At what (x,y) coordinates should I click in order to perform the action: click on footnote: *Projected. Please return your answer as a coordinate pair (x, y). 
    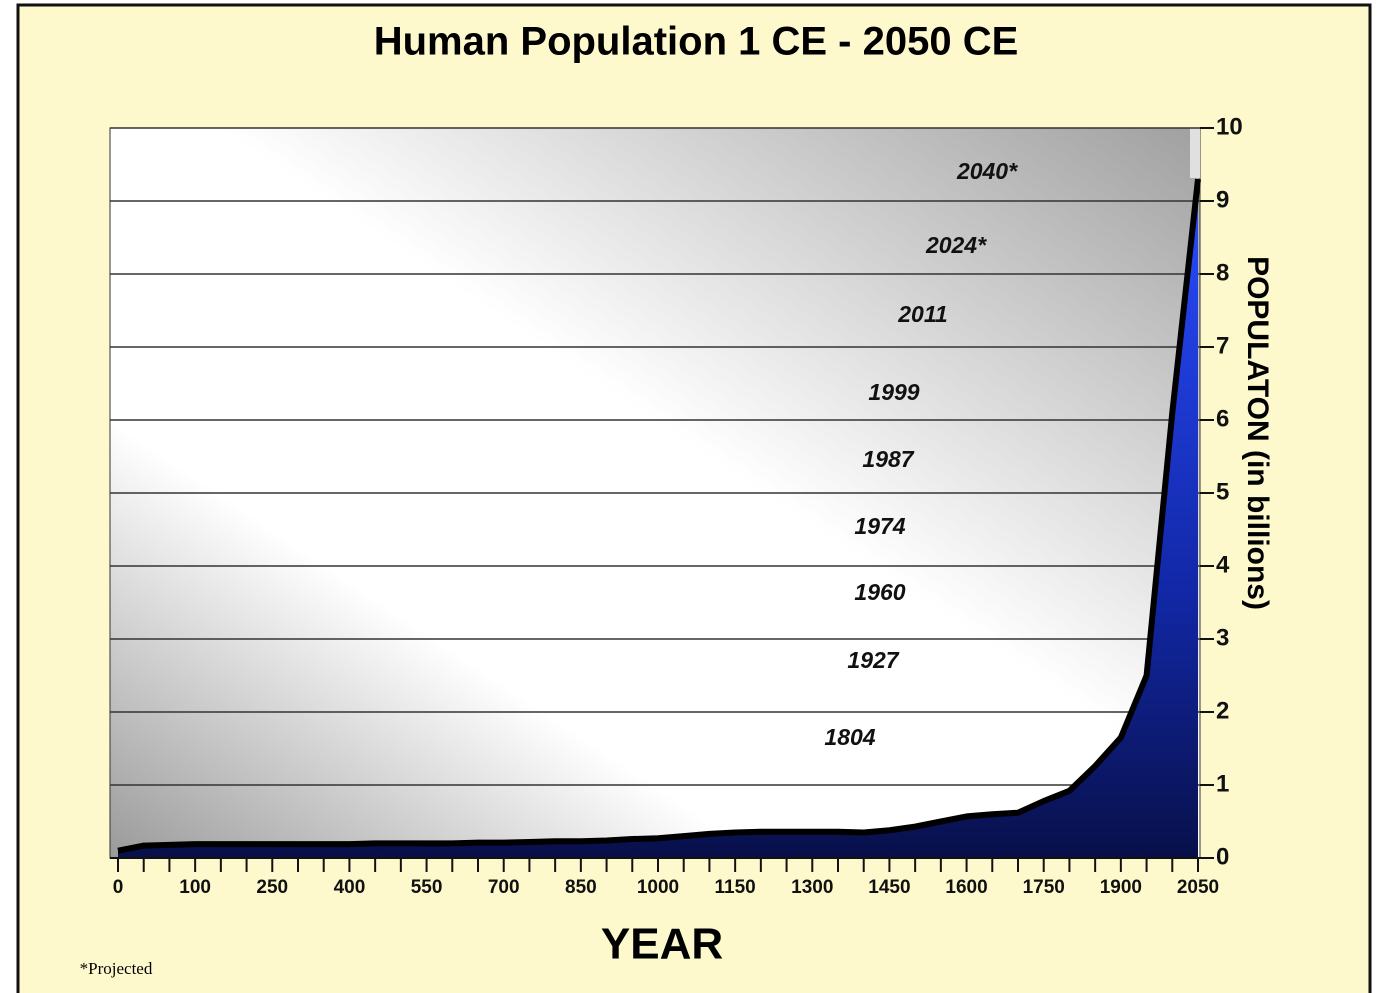
    Looking at the image, I should click on (116, 968).